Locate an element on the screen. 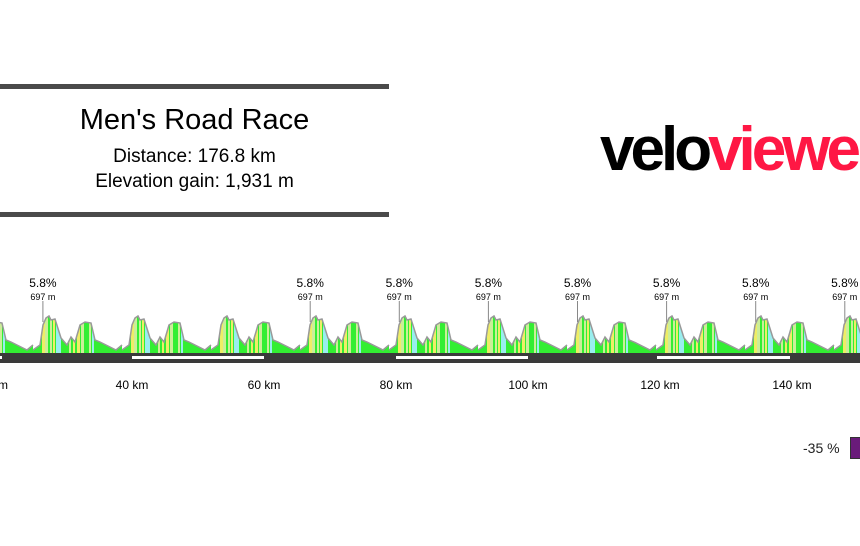 This screenshot has height=546, width=860. x-tick-label: 40 km is located at coordinates (132, 385).